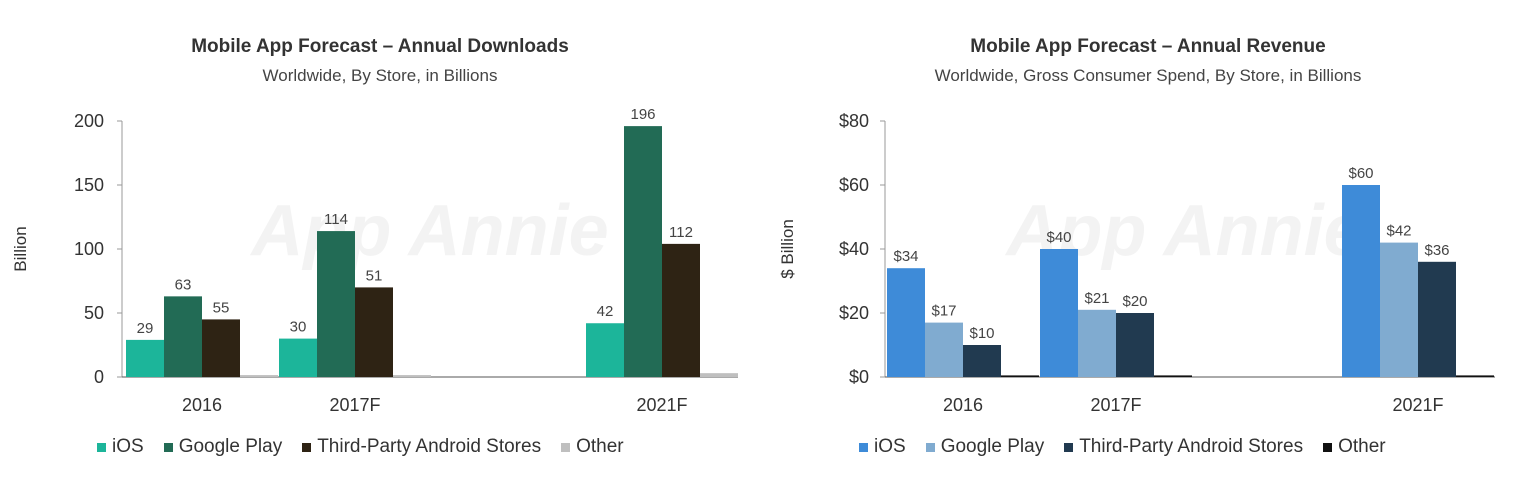  Describe the element at coordinates (1436, 250) in the screenshot. I see `data-label: $36` at that location.